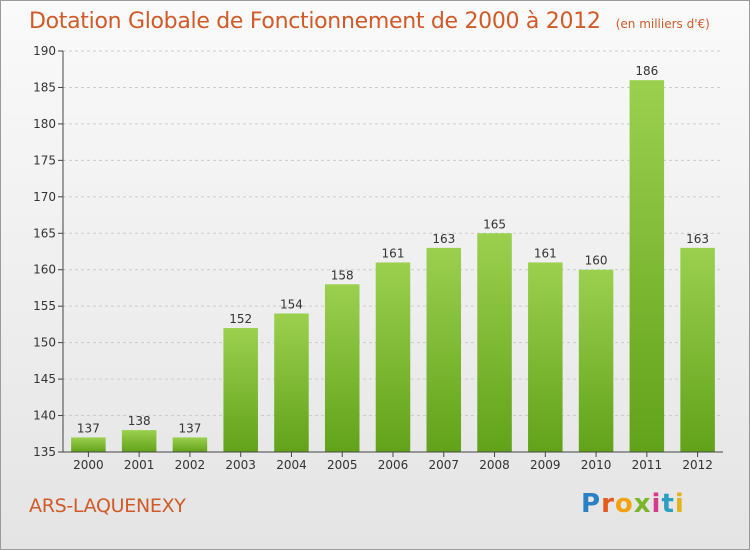 The height and width of the screenshot is (550, 750). I want to click on x-tick-label: 2005, so click(342, 465).